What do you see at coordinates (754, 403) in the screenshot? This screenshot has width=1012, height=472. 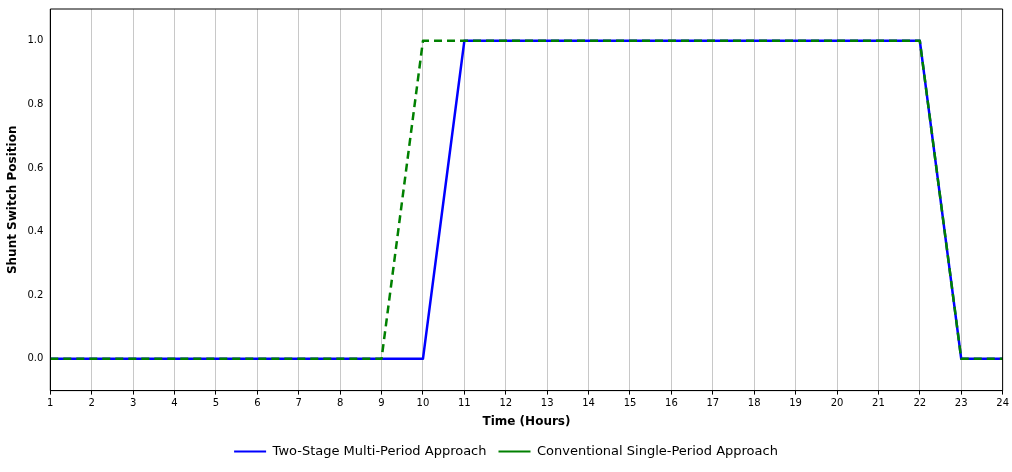 I see `x-tick-label: 18` at bounding box center [754, 403].